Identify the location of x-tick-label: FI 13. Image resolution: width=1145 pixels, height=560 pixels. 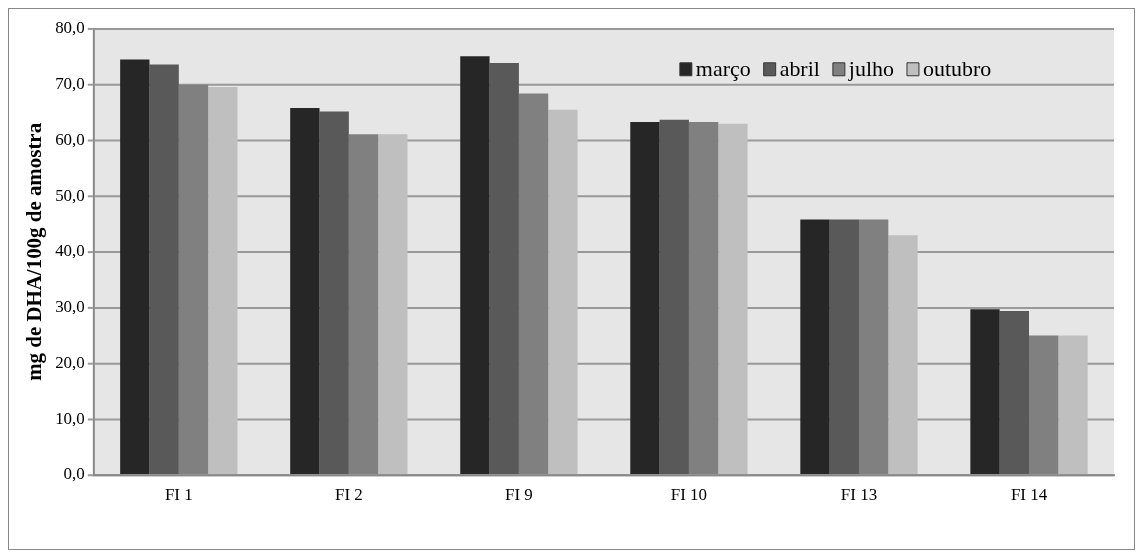
(859, 495).